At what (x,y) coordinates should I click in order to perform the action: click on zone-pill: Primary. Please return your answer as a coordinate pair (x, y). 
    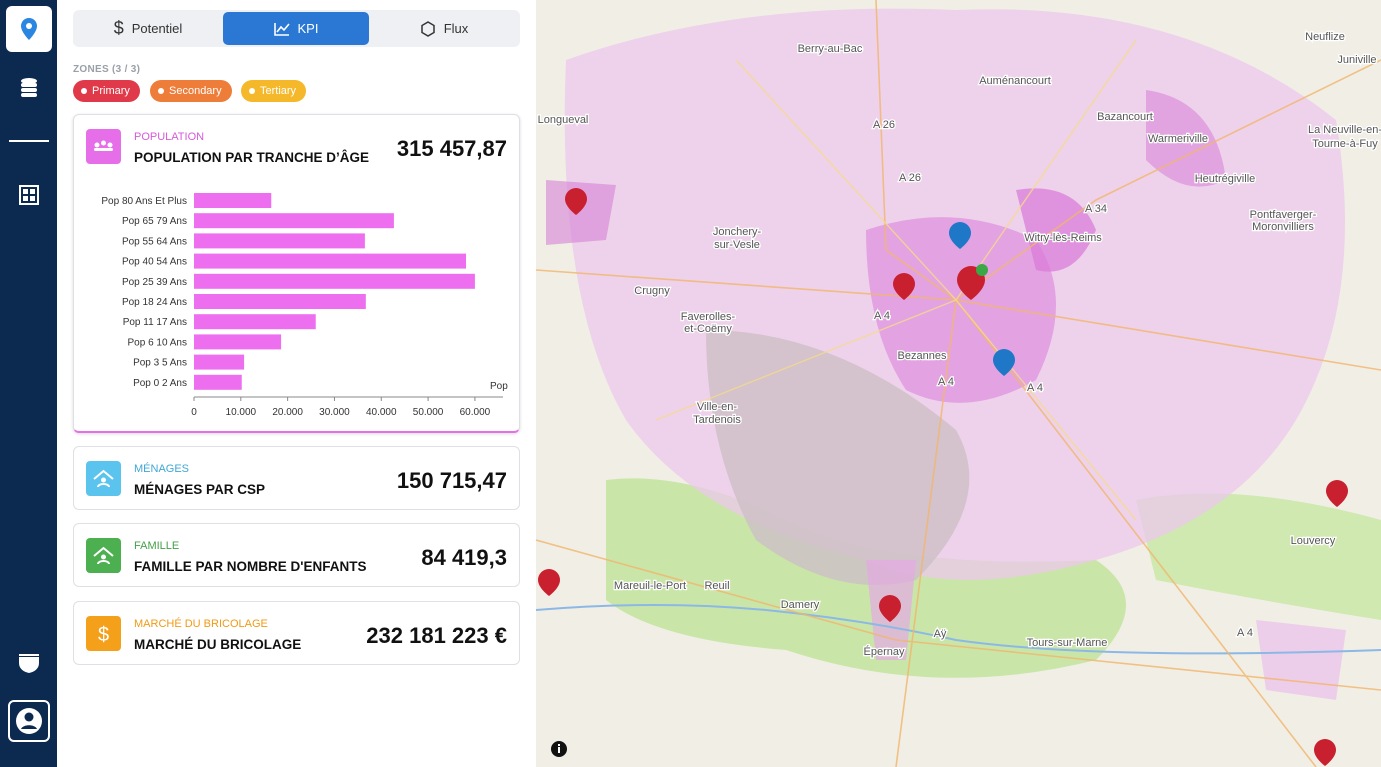
    Looking at the image, I should click on (106, 91).